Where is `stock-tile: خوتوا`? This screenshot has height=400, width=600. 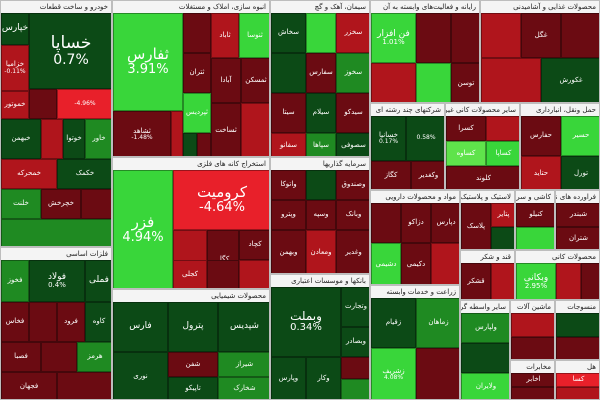
stock-tile: خوتوا is located at coordinates (74, 139).